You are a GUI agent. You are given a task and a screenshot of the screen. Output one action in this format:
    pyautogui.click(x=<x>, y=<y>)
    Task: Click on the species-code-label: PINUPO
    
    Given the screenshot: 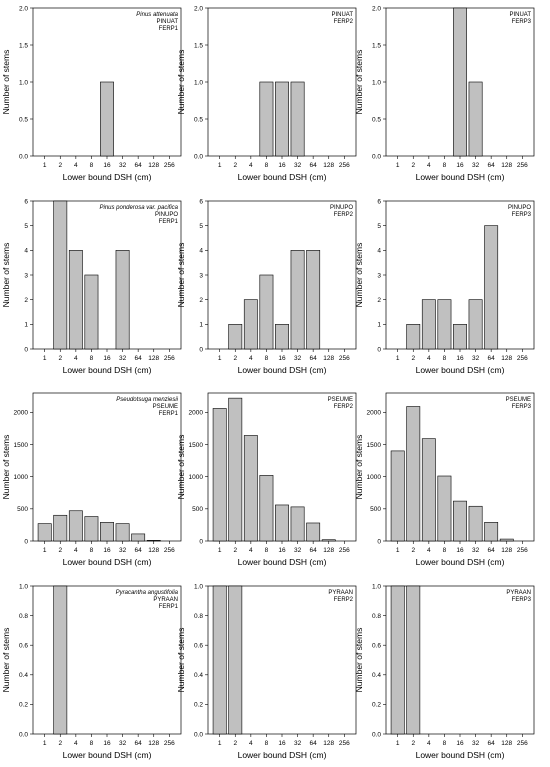 What is the action you would take?
    pyautogui.click(x=519, y=208)
    